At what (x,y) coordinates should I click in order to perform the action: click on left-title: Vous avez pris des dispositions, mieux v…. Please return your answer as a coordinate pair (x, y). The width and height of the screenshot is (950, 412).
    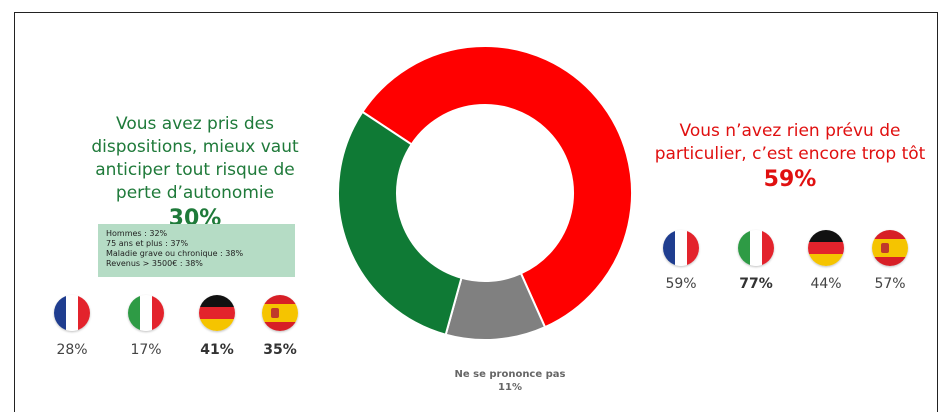
    Looking at the image, I should click on (195, 171).